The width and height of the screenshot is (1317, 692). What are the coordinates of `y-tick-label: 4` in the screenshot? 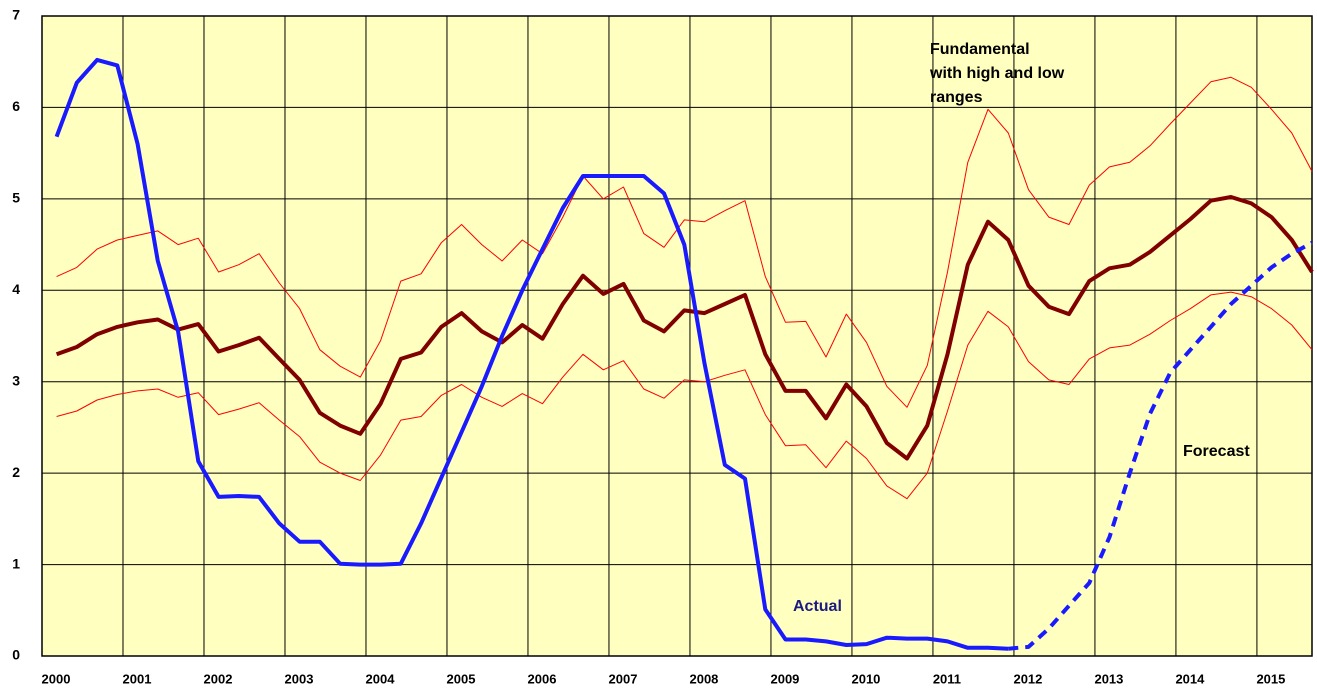 It's located at (16, 289).